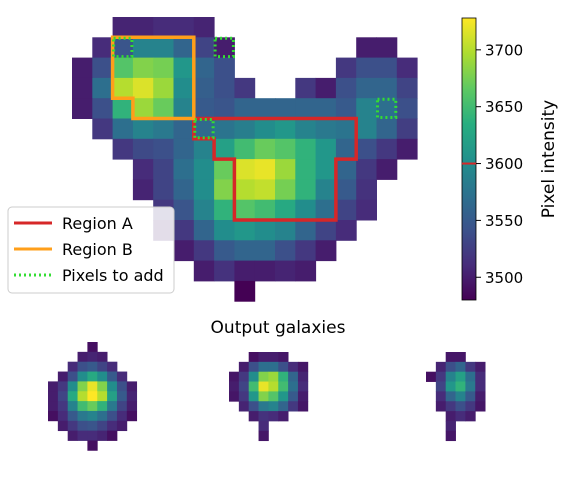  What do you see at coordinates (204, 129) in the screenshot?
I see `pixel-to-add-marker` at bounding box center [204, 129].